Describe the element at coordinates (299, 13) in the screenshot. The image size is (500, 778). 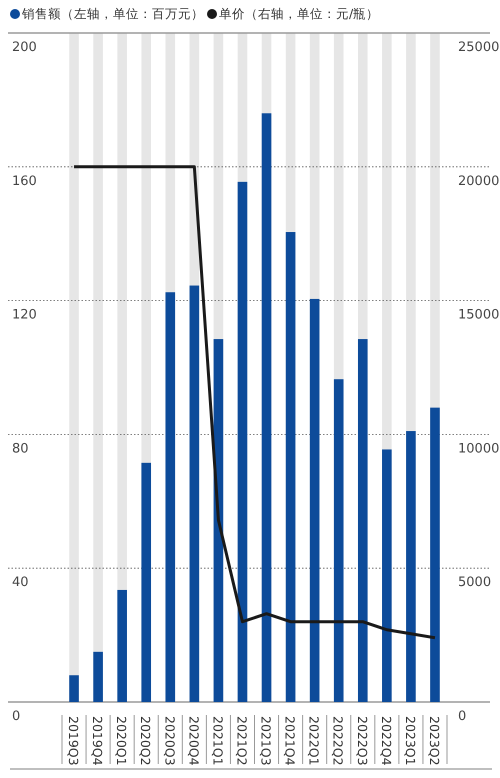
I see `legend-label: 单价（右轴，单位：元/瓶）` at that location.